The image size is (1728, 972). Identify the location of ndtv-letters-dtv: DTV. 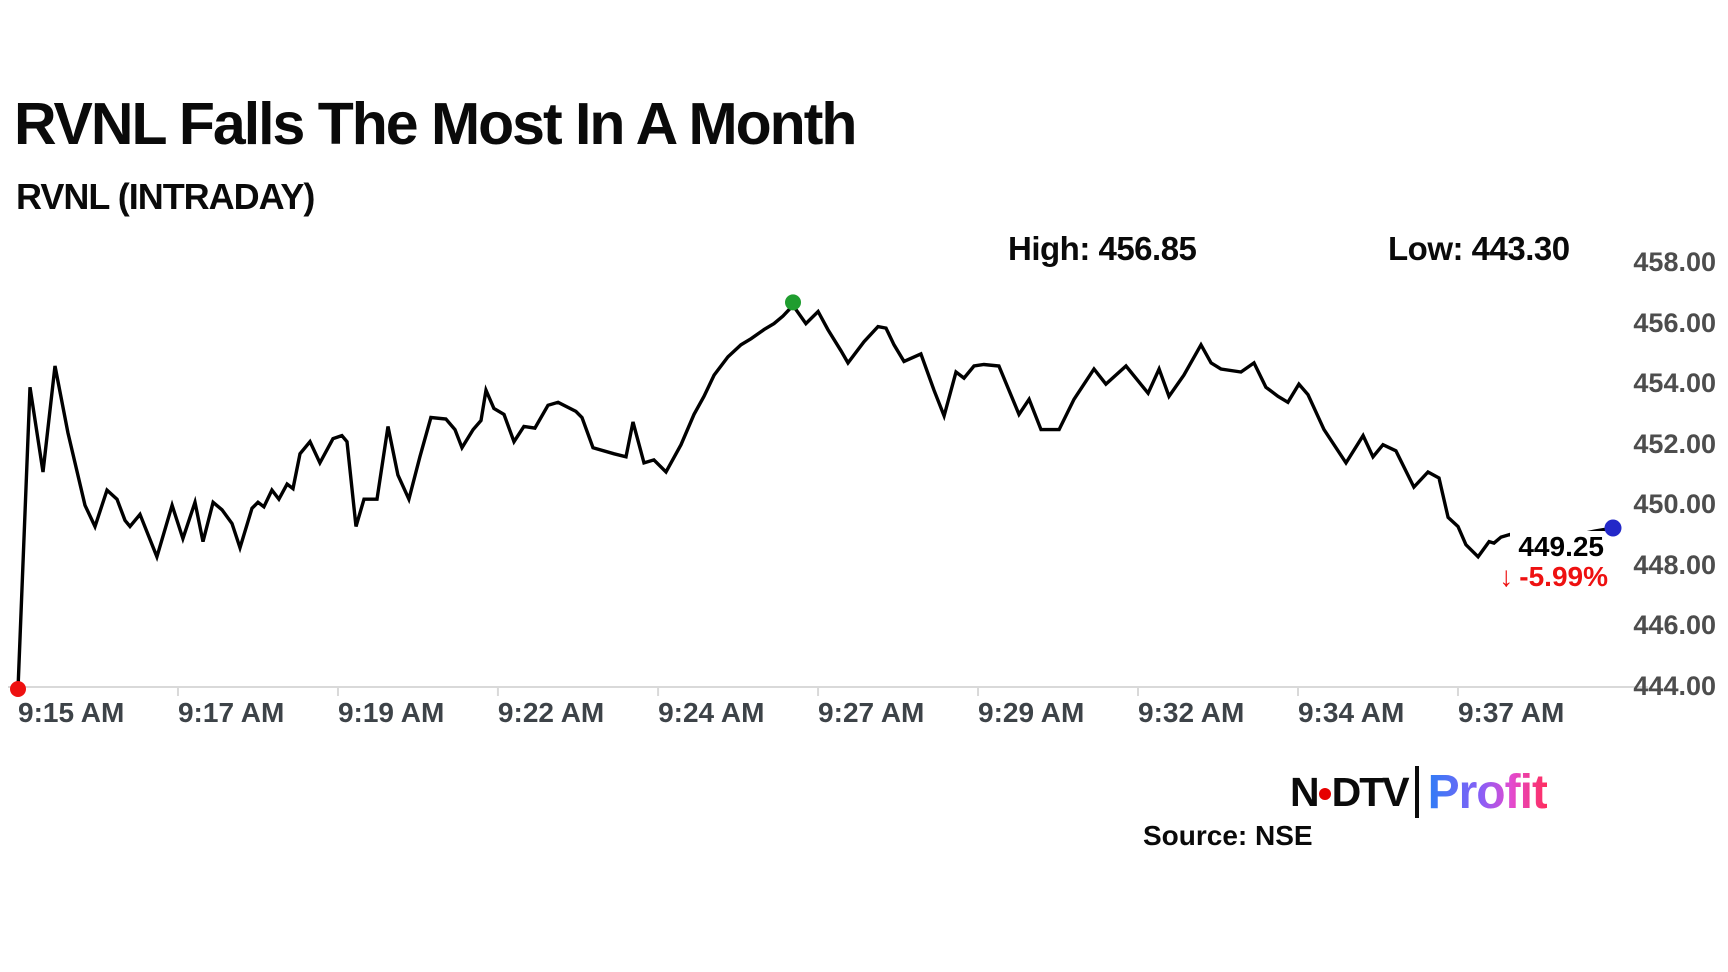
(1370, 791).